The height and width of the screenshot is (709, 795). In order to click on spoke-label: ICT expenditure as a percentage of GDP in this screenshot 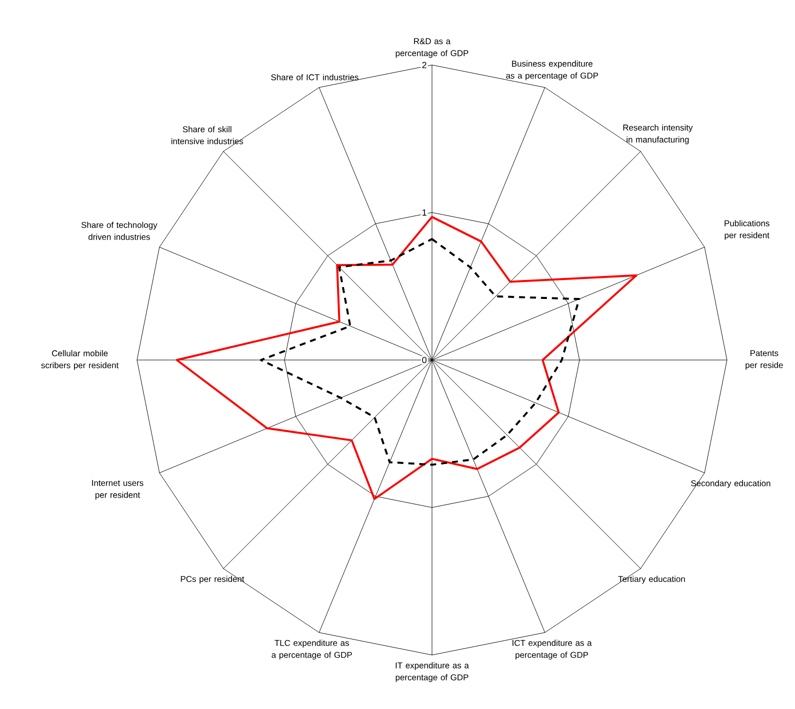, I will do `click(552, 650)`.